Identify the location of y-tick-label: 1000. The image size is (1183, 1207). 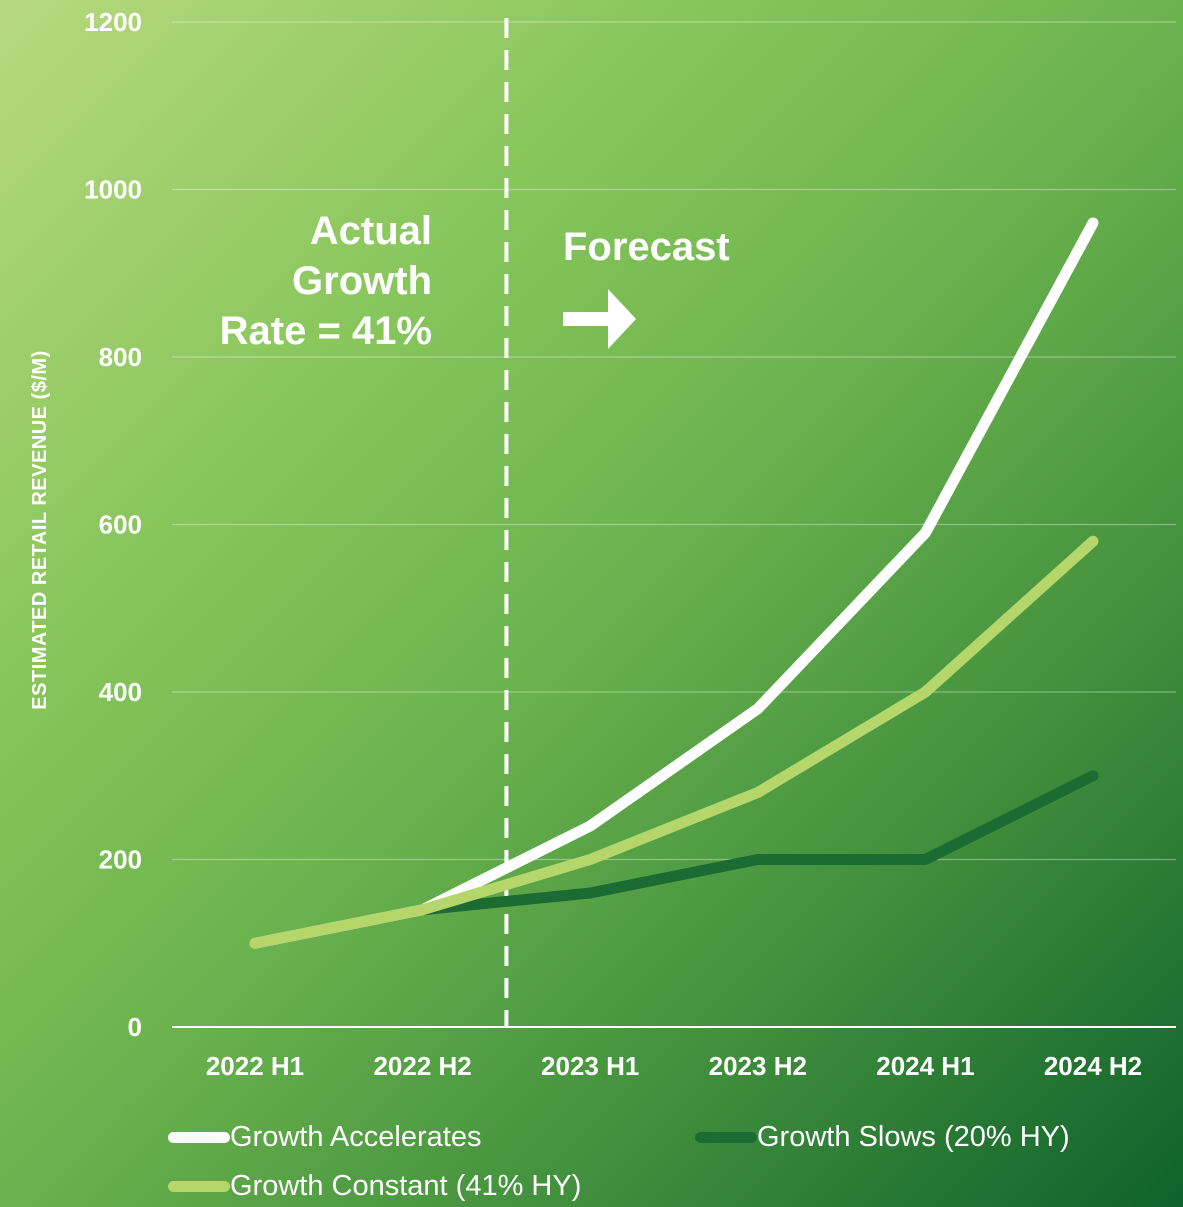
(113, 190).